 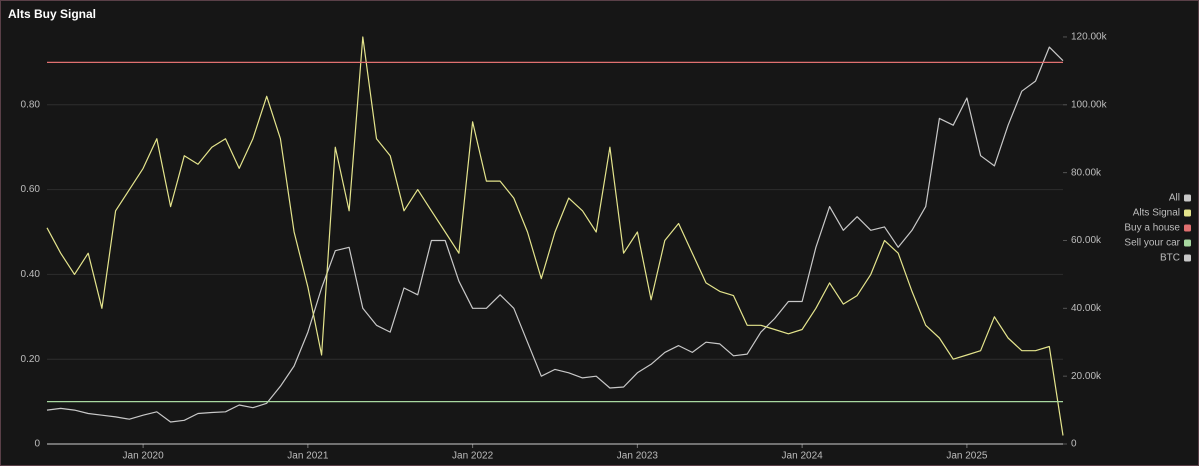 I want to click on legend-label: BTC, so click(x=1170, y=258).